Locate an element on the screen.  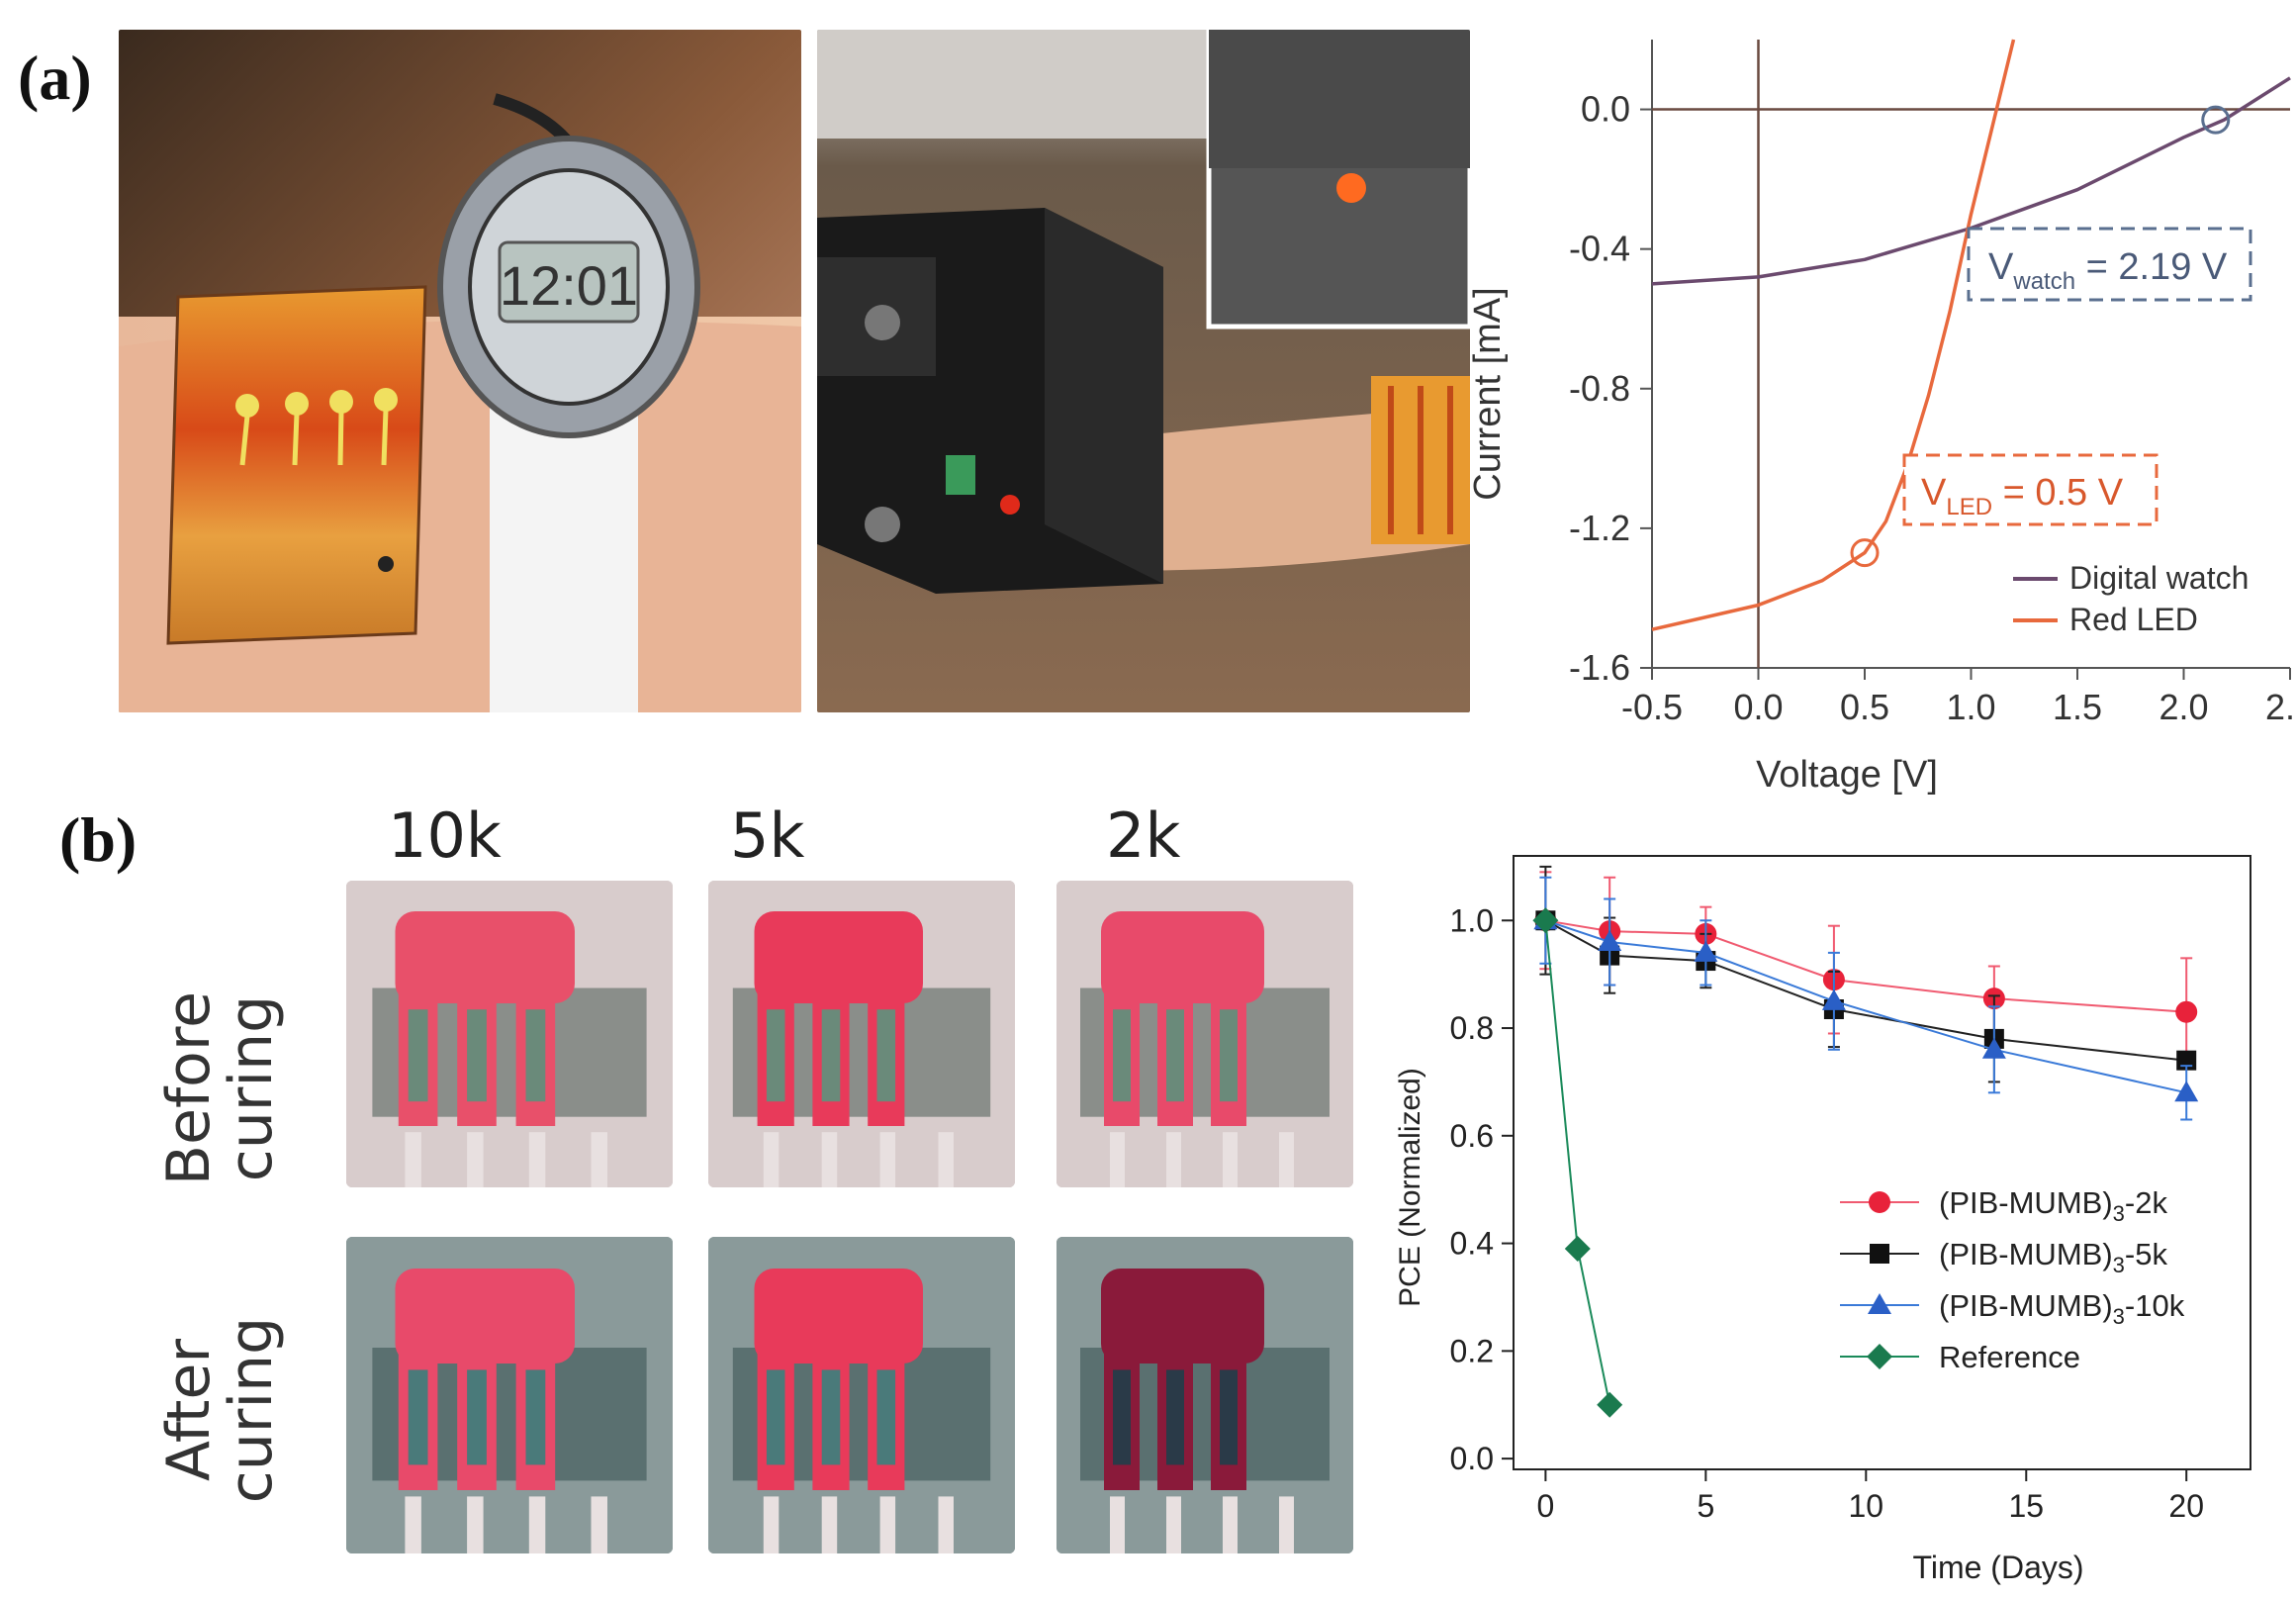
pce-y-tick-label: 0.0 is located at coordinates (1472, 1458).